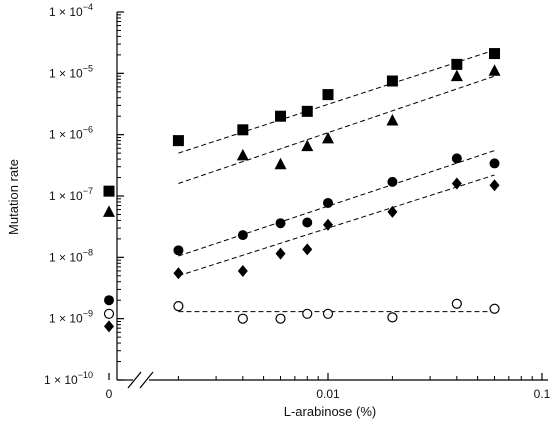 Image resolution: width=556 pixels, height=431 pixels. What do you see at coordinates (542, 394) in the screenshot?
I see `x-tick-label: 0.1` at bounding box center [542, 394].